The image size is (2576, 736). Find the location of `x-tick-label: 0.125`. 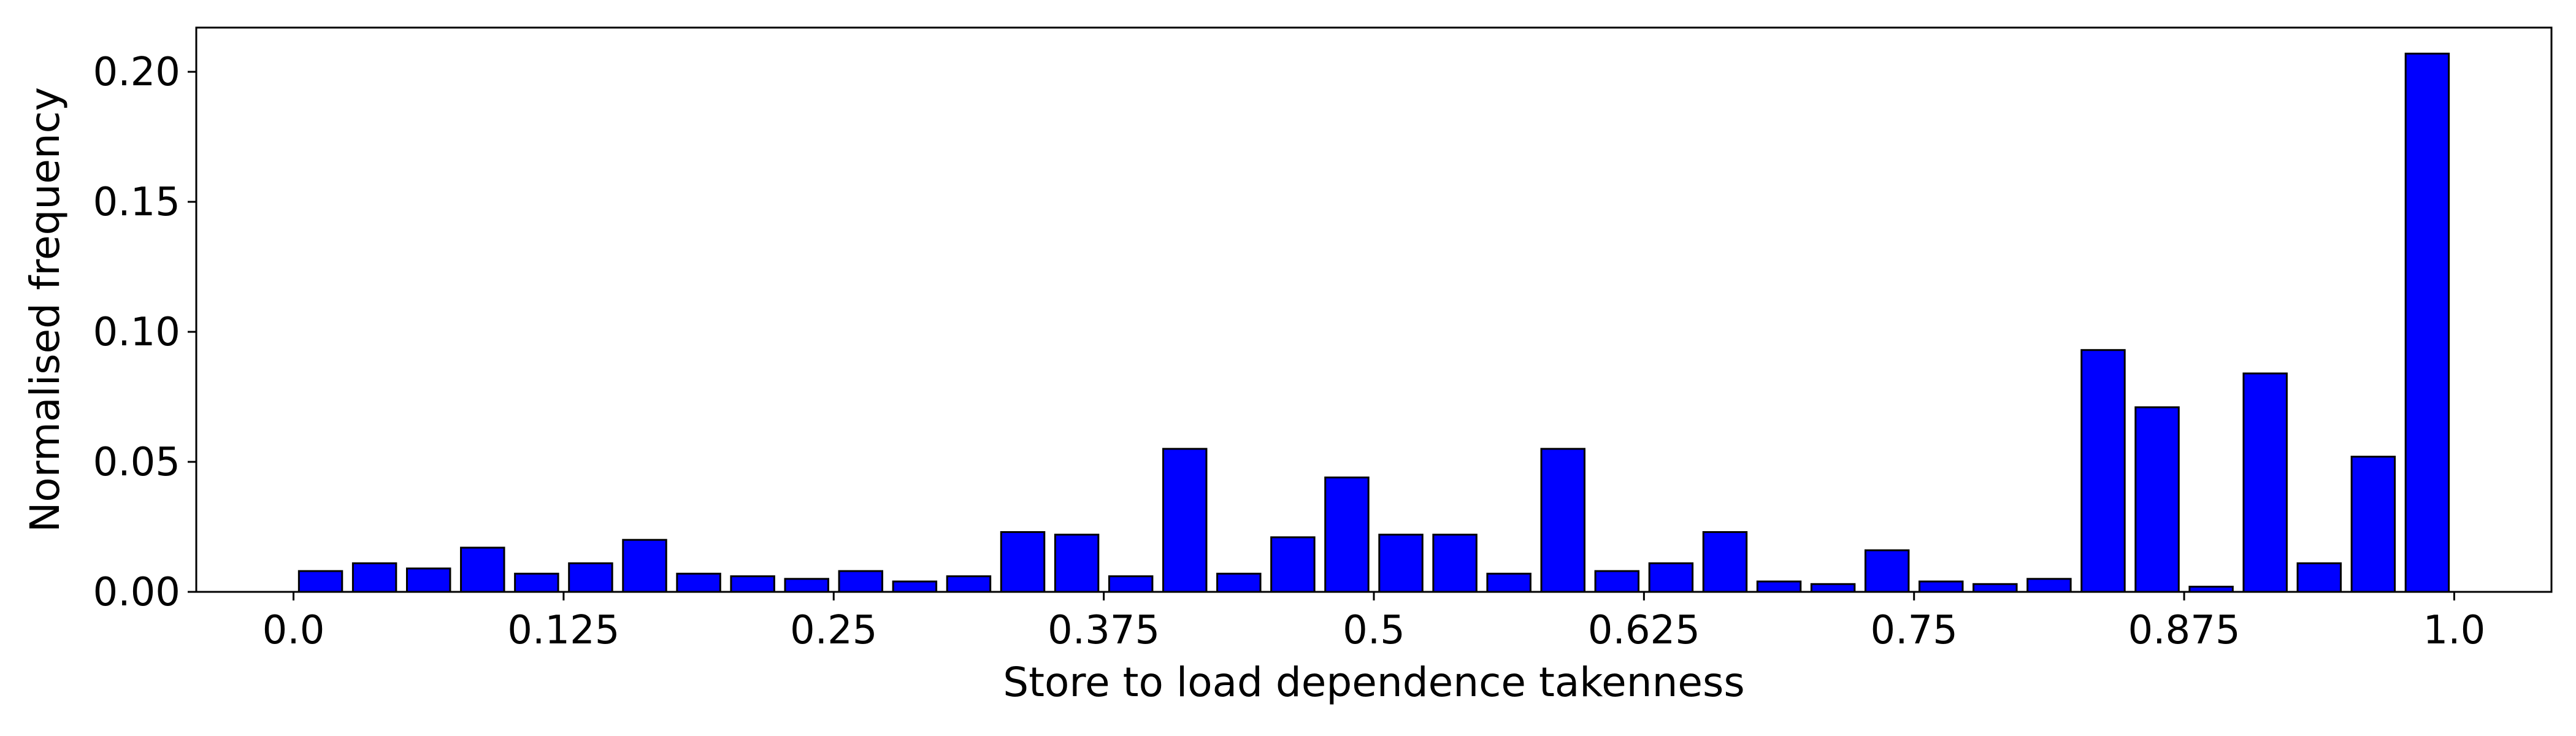

x-tick-label: 0.125 is located at coordinates (563, 630).